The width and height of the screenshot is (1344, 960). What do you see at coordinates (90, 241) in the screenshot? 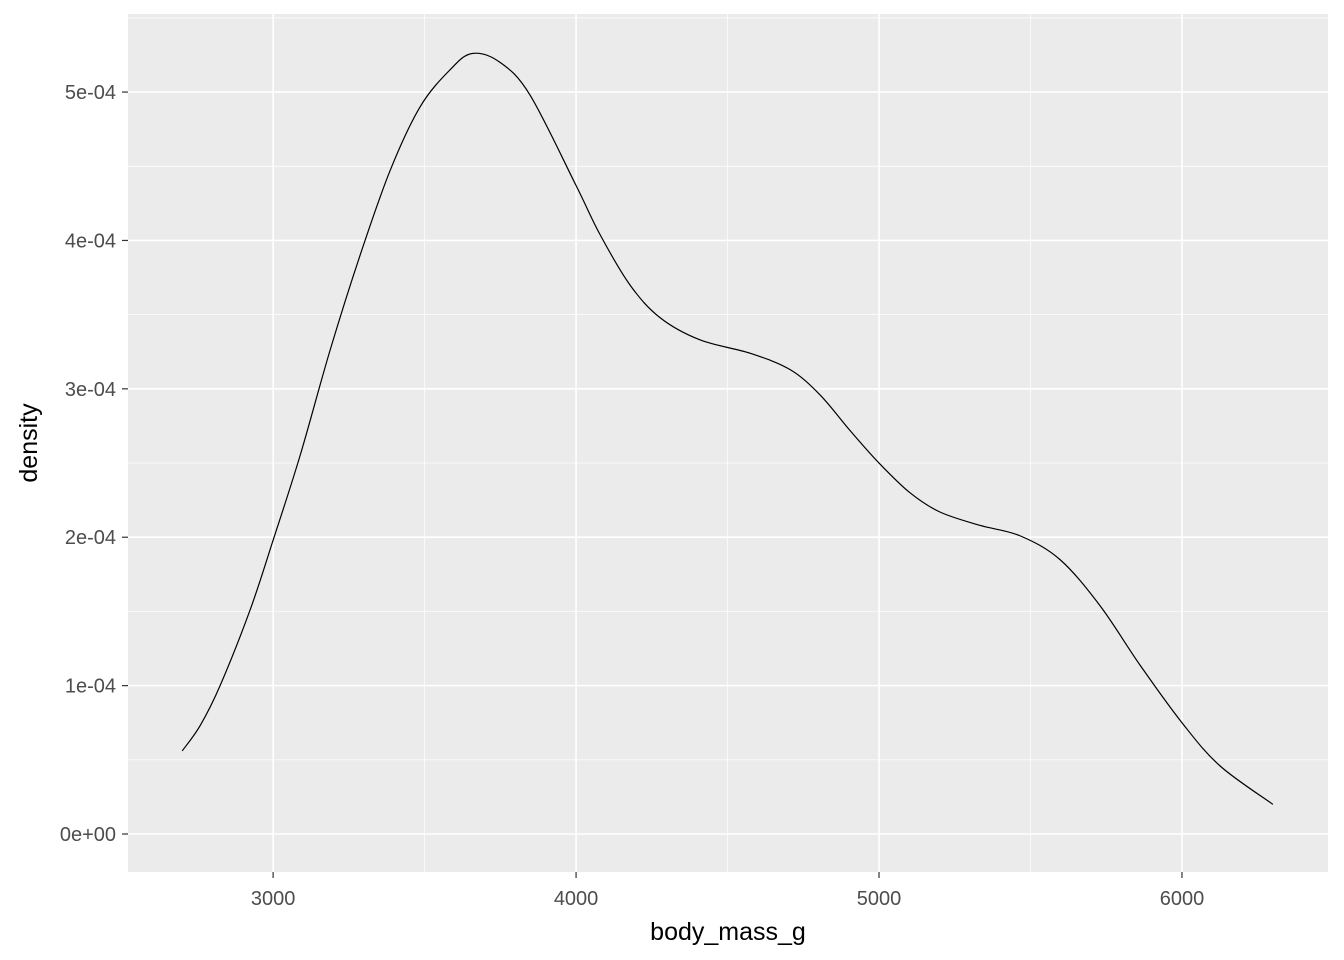
I see `y-tick-label: 4e-04` at bounding box center [90, 241].